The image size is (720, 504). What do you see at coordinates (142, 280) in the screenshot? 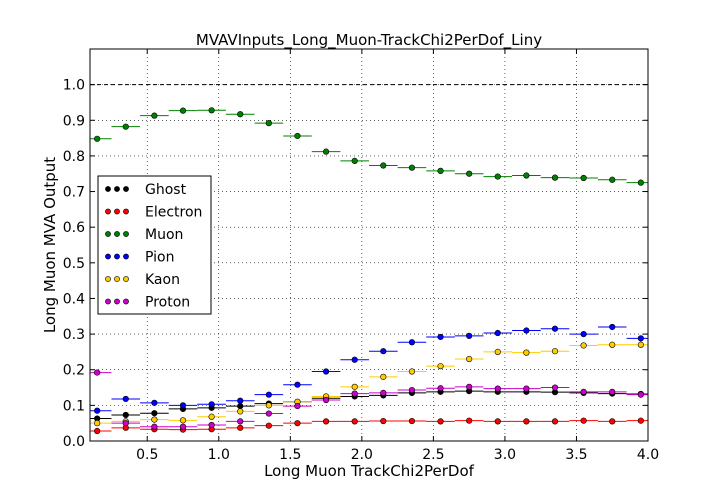
I see `legend-item-kaon: Kaon` at bounding box center [142, 280].